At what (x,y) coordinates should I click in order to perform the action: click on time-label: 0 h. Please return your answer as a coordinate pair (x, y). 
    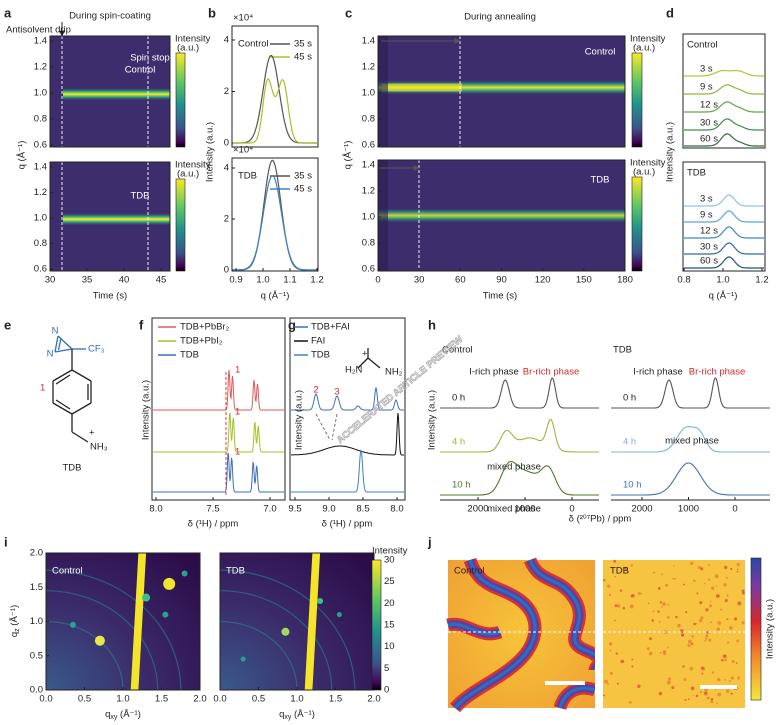
    Looking at the image, I should click on (629, 398).